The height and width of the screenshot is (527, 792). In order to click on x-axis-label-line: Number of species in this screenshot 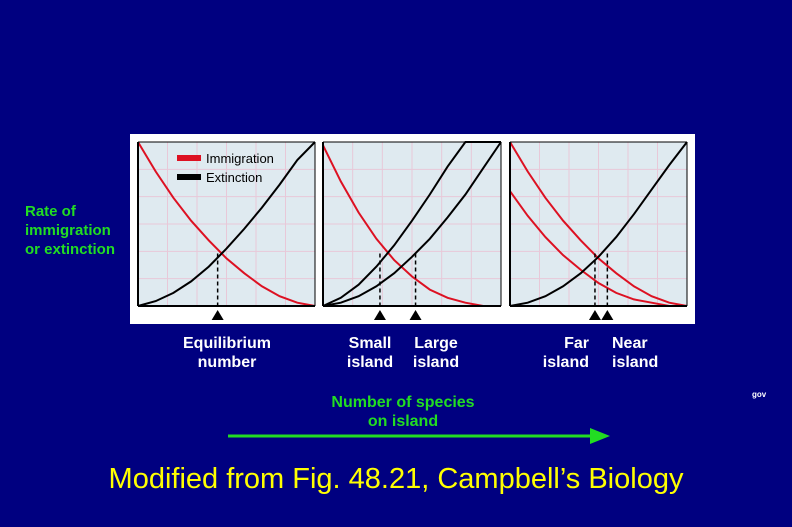, I will do `click(403, 402)`.